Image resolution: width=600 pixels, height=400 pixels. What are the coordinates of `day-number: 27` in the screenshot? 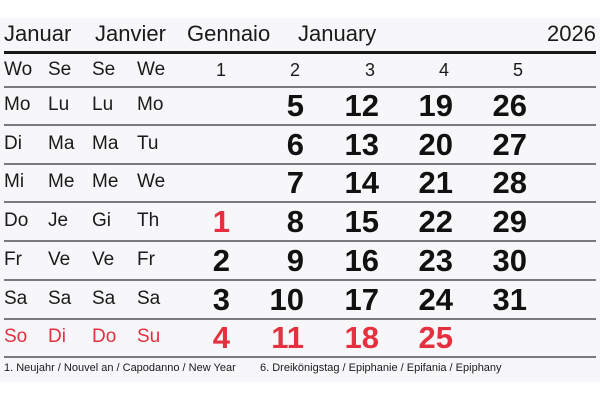 It's located at (509, 144).